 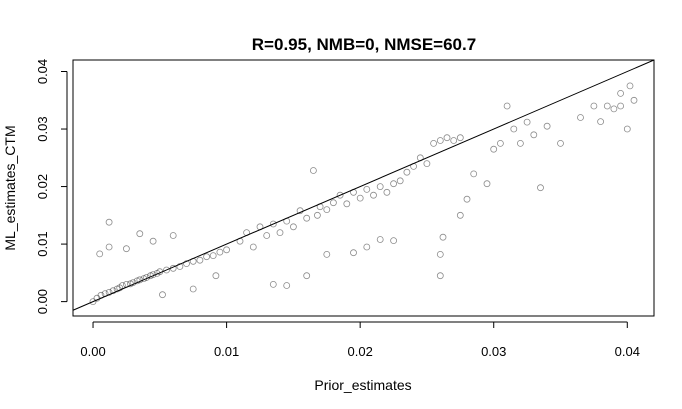 What do you see at coordinates (42, 128) in the screenshot?
I see `y-tick-label: 0.03` at bounding box center [42, 128].